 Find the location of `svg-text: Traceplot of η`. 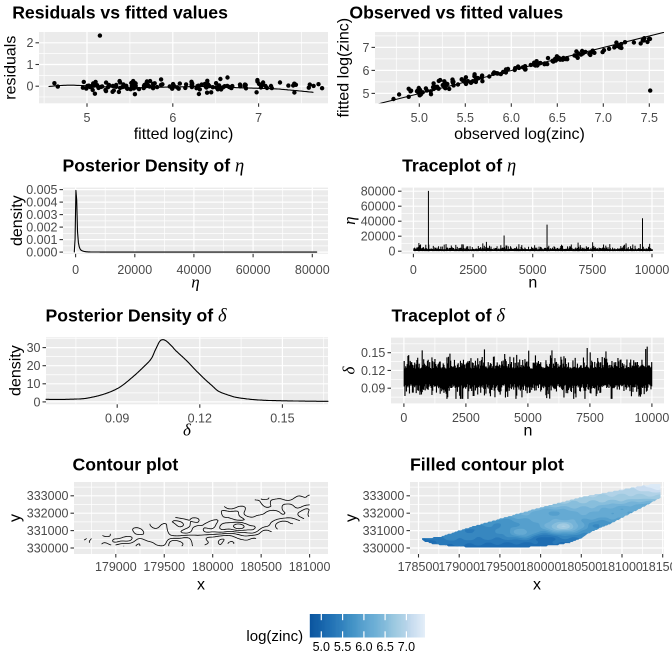

svg-text: Traceplot of η is located at coordinates (459, 165).